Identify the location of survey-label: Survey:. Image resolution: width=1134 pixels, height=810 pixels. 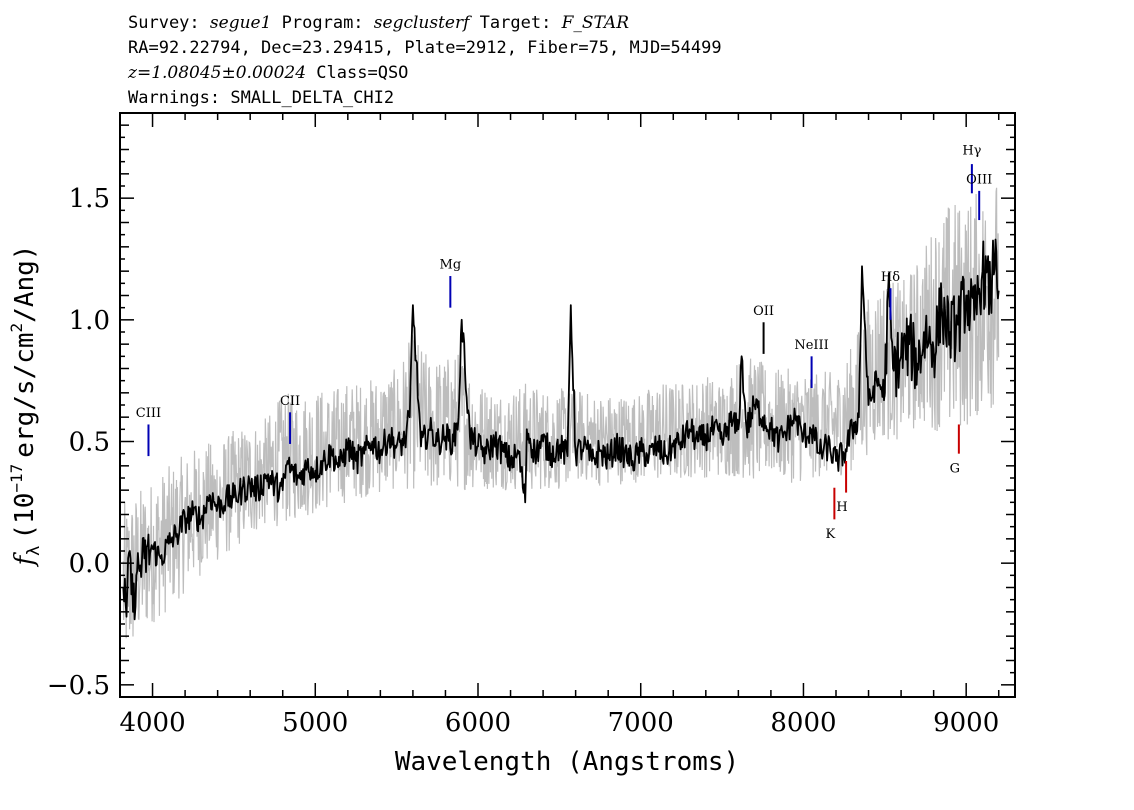
(164, 23).